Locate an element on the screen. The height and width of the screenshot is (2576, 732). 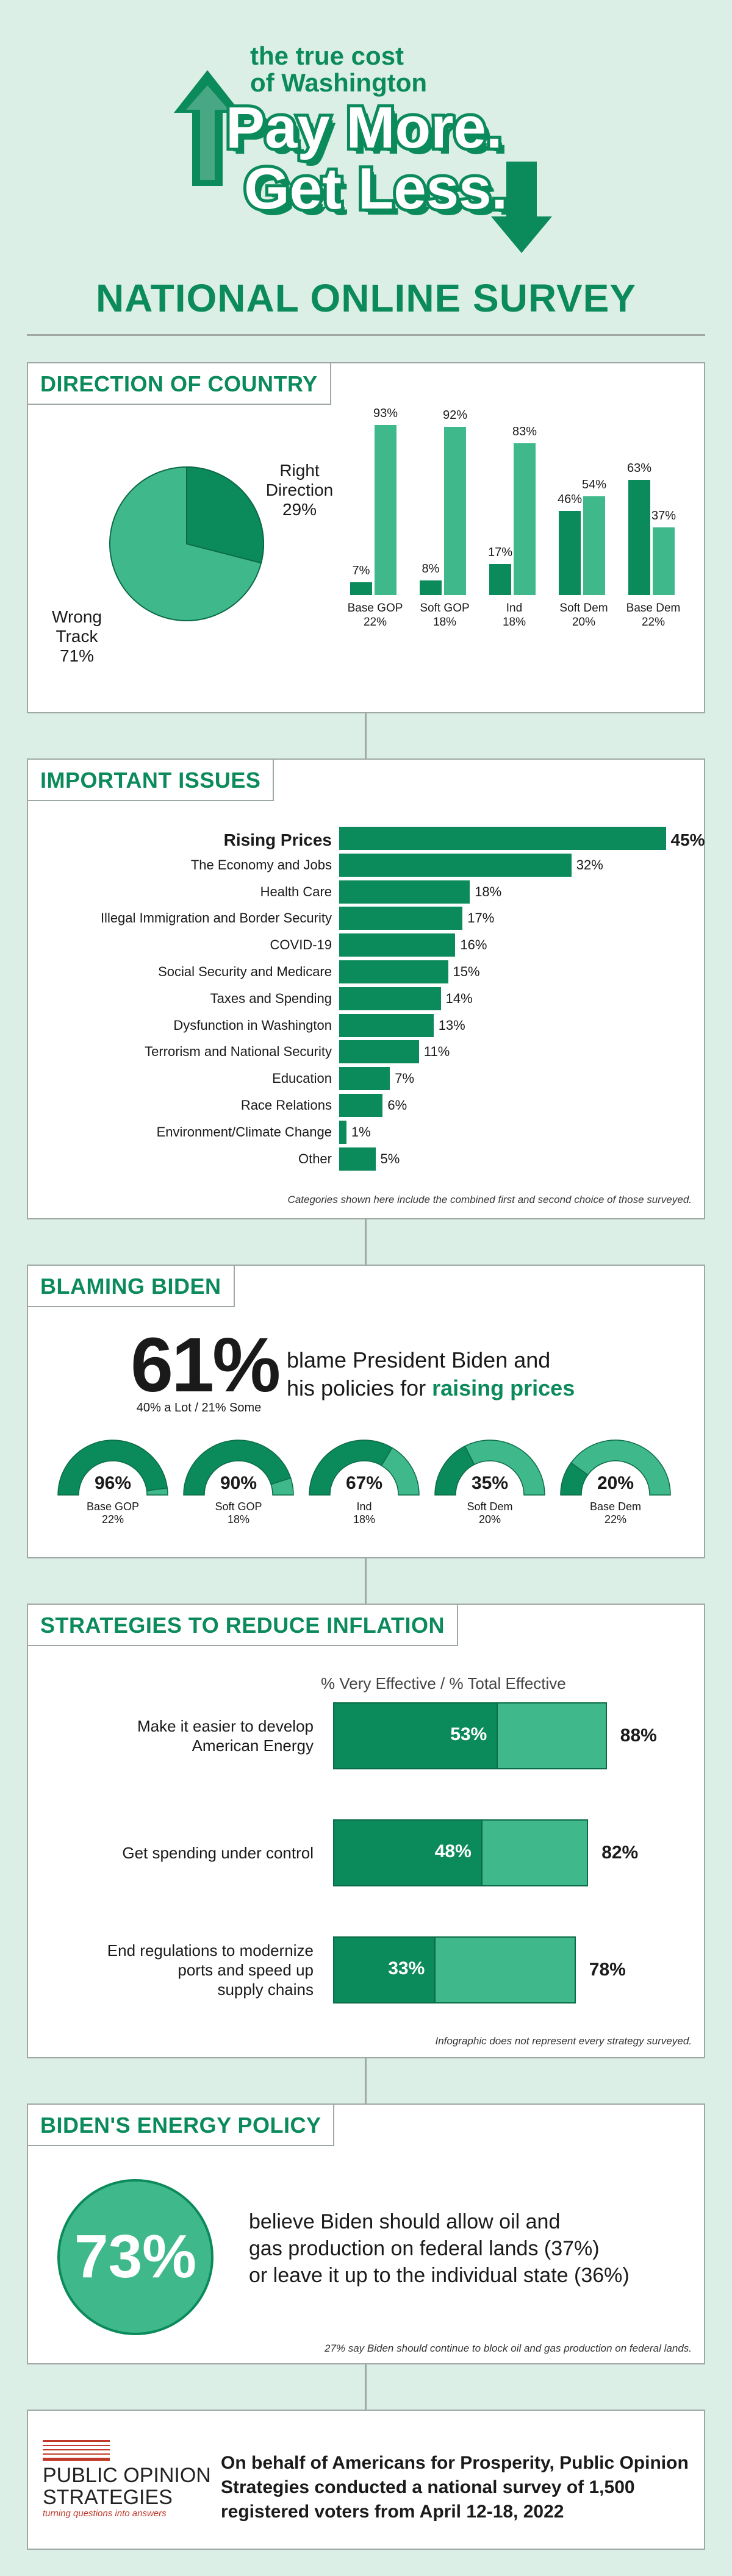
dir-category-label: Soft Dem is located at coordinates (583, 608).